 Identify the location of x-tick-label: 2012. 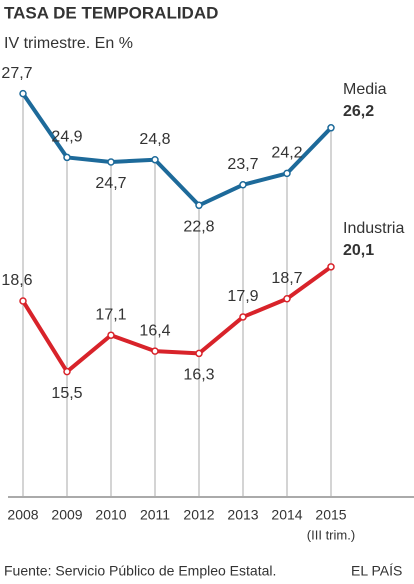
(198, 515).